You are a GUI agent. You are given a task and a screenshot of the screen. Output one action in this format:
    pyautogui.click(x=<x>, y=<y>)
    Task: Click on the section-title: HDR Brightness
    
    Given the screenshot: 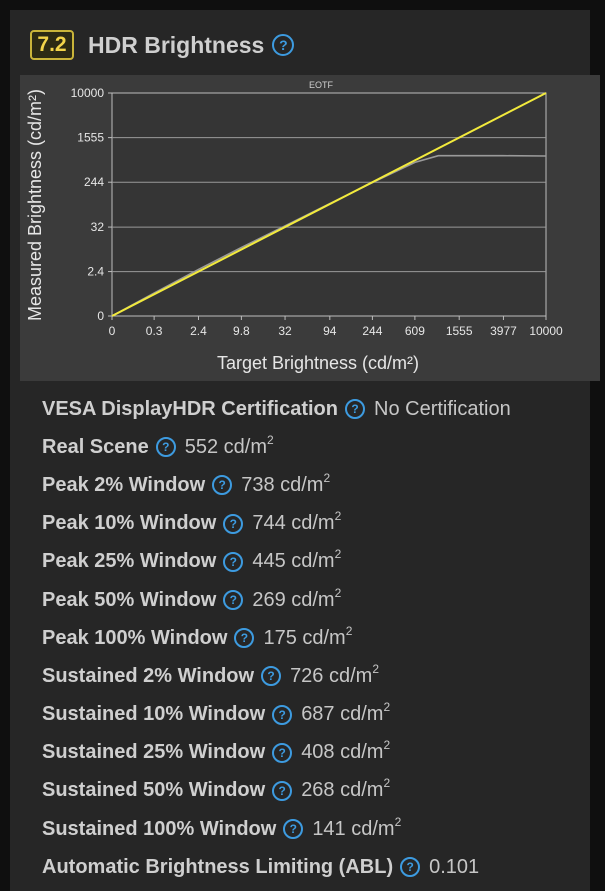 What is the action you would take?
    pyautogui.click(x=176, y=44)
    